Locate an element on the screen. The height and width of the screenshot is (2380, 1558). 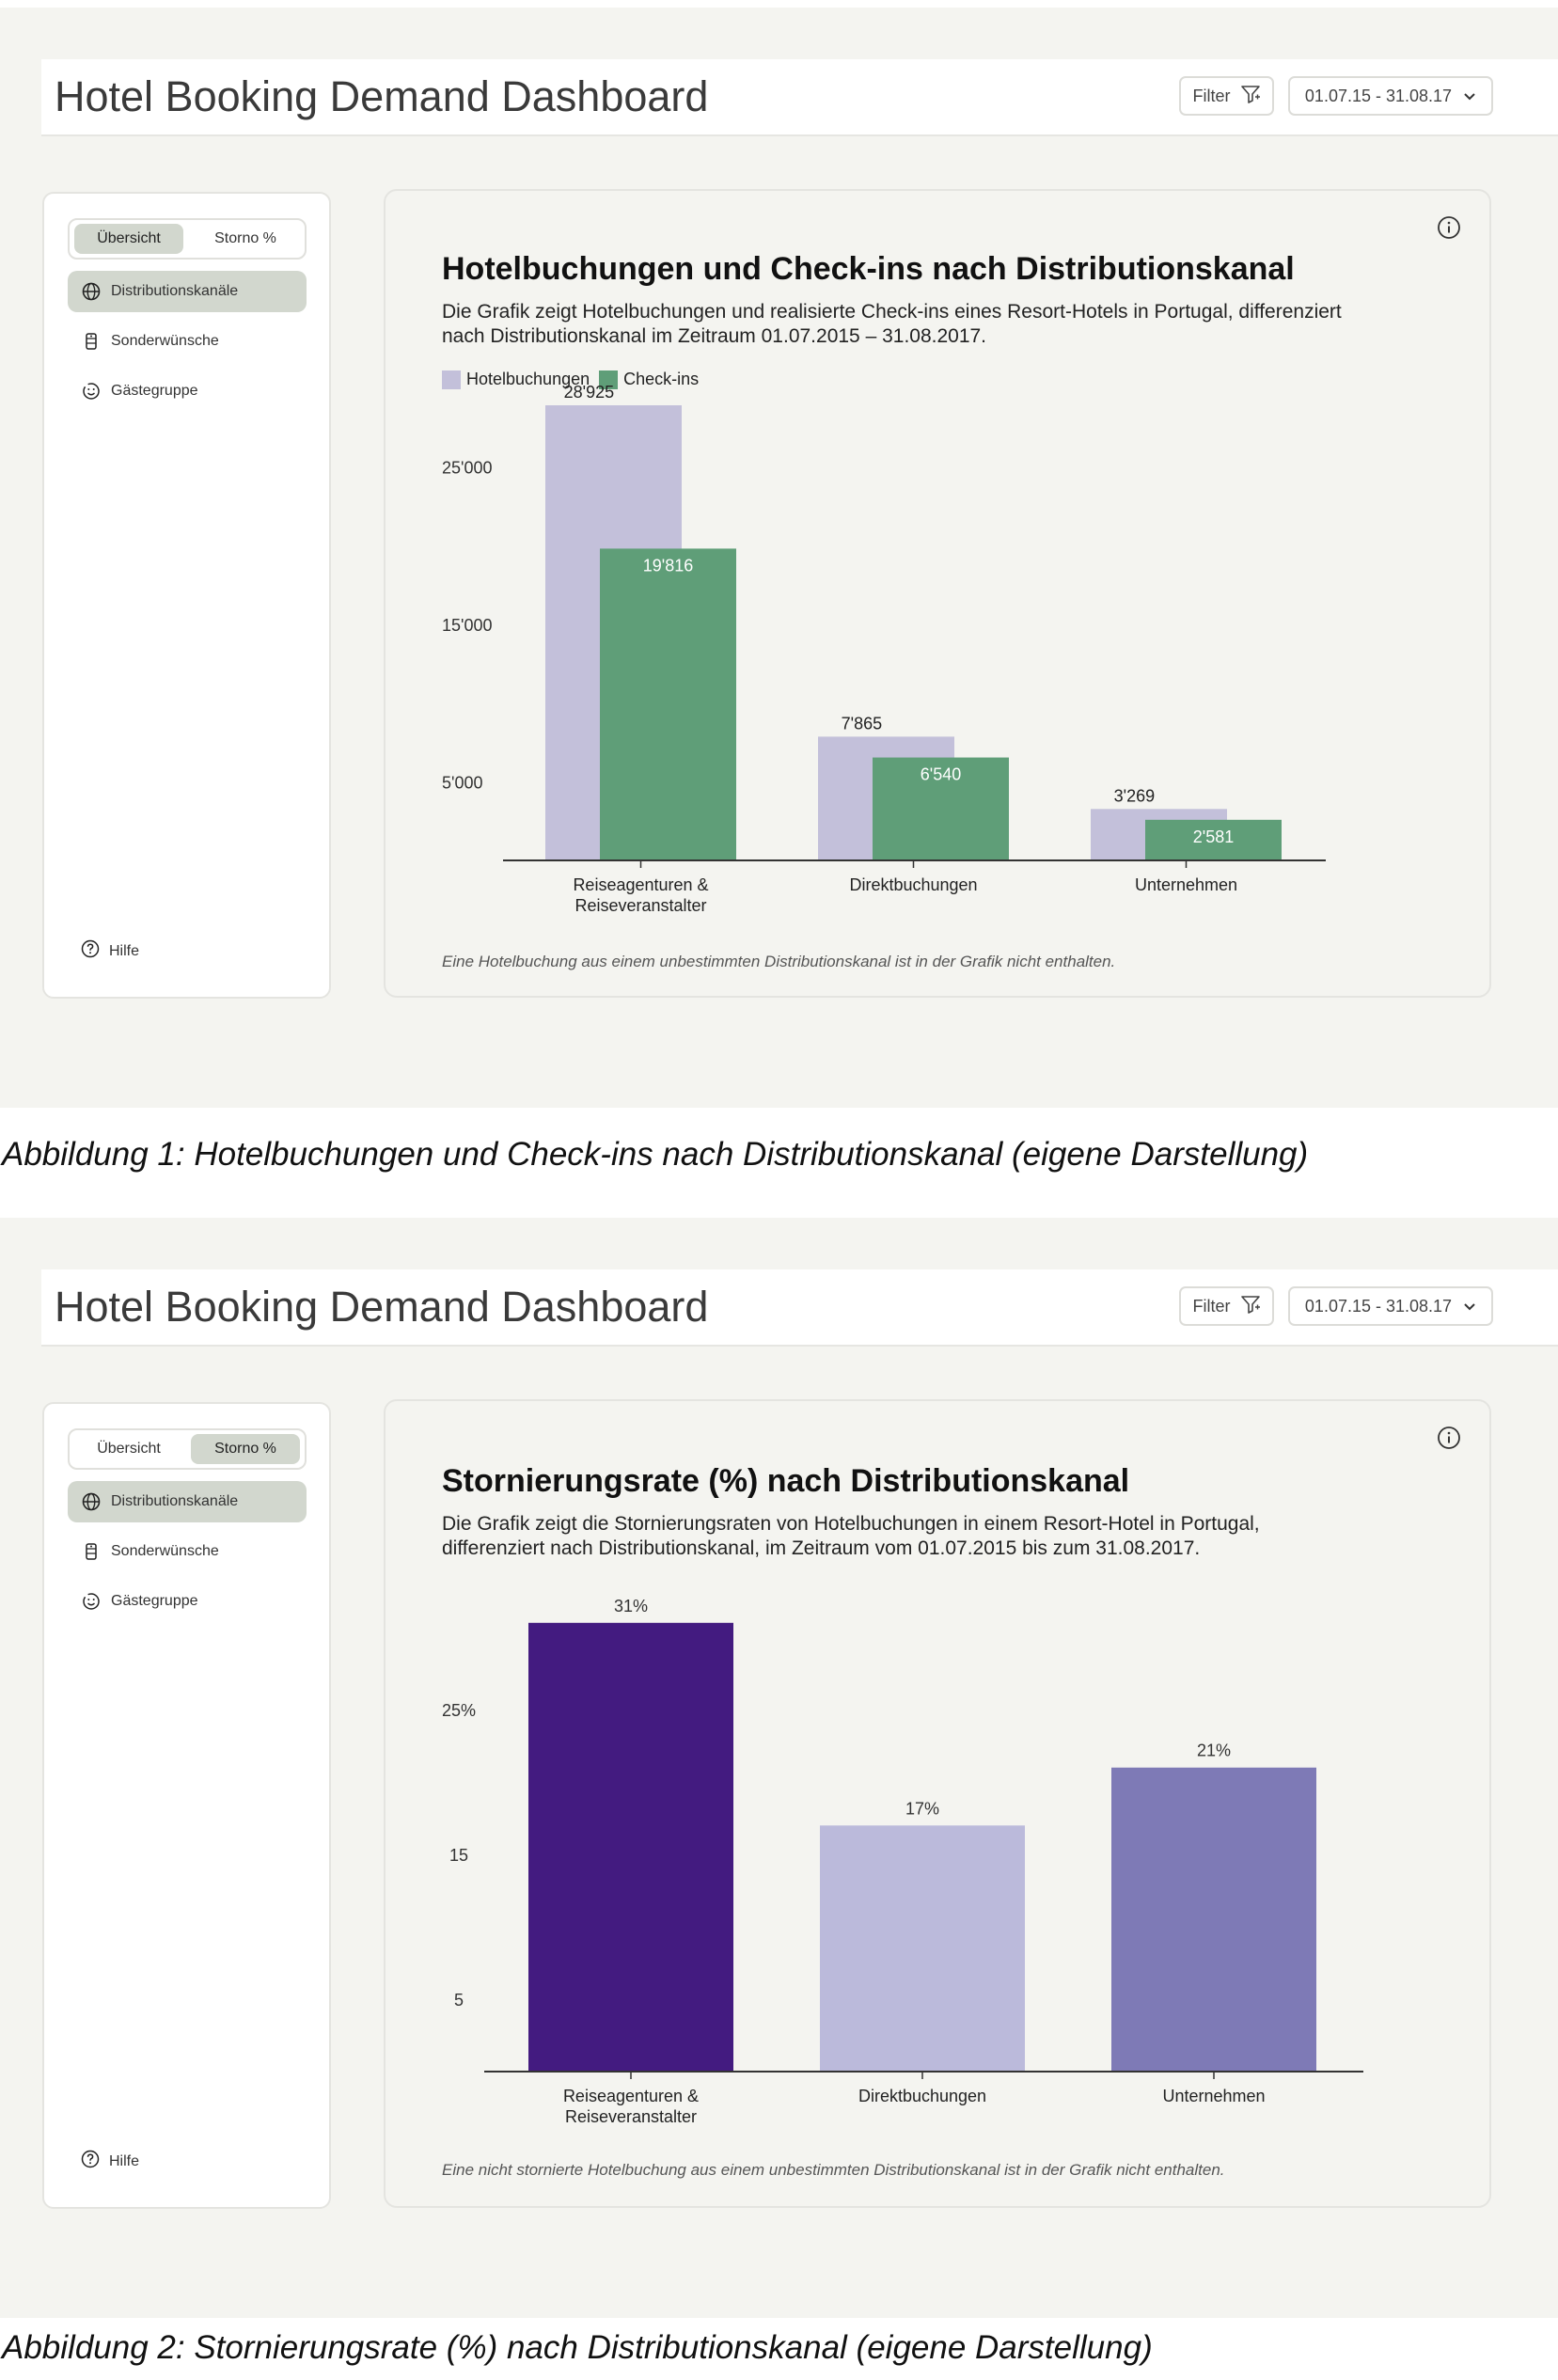
legend-label: Hotelbuchungen is located at coordinates (528, 379).